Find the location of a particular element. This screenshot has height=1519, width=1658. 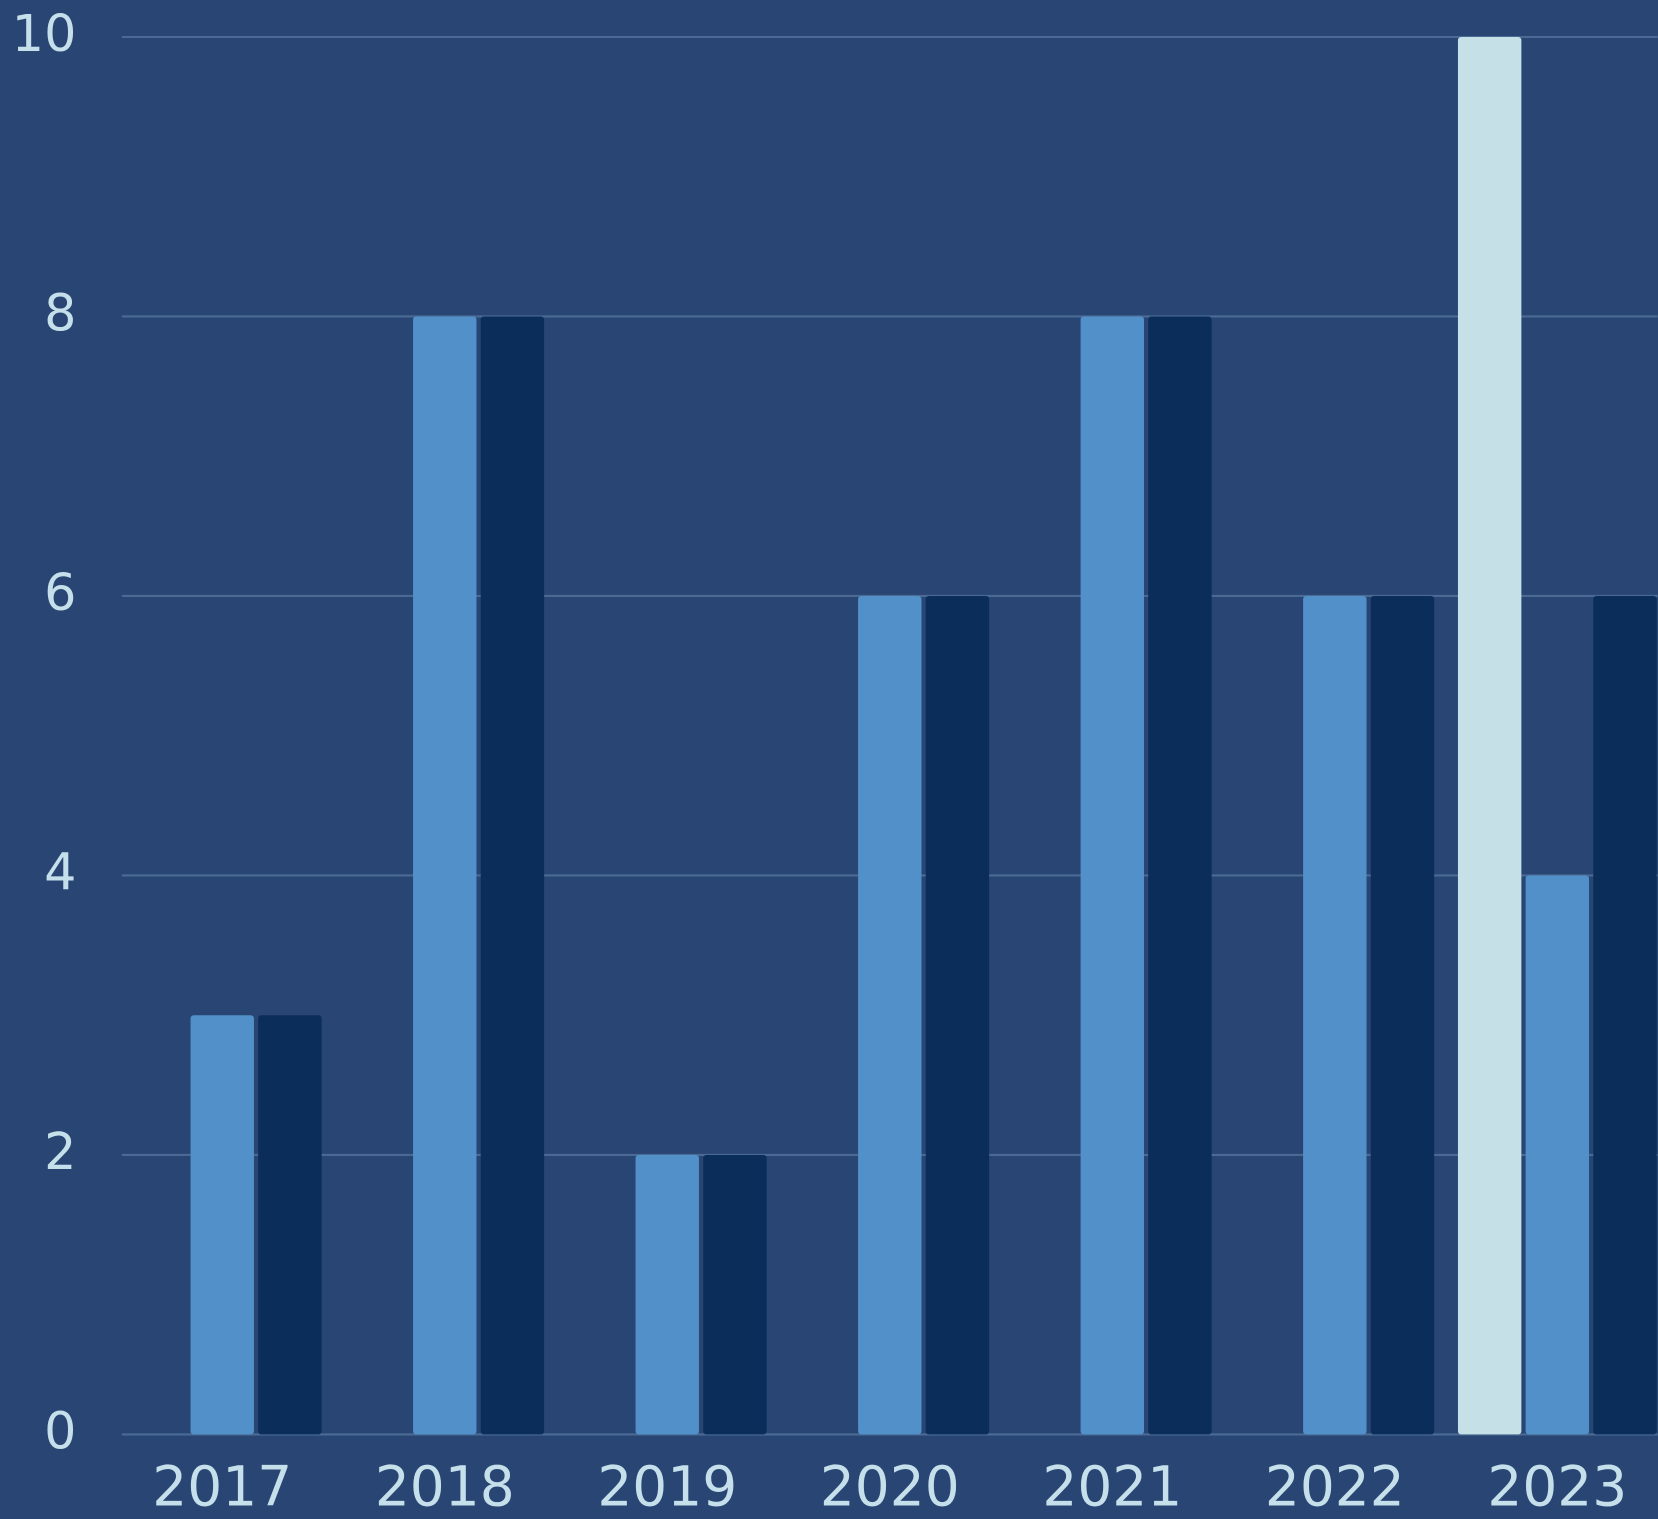

y-tick-label: 2 is located at coordinates (60, 1151).